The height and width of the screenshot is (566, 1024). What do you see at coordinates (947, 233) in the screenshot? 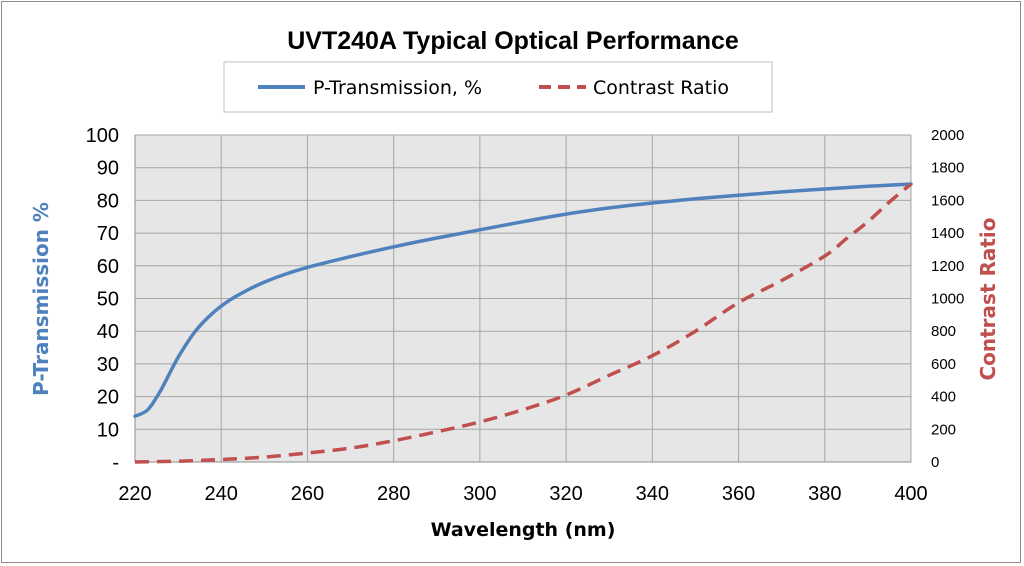
I see `y2-tick-label: 1400` at bounding box center [947, 233].